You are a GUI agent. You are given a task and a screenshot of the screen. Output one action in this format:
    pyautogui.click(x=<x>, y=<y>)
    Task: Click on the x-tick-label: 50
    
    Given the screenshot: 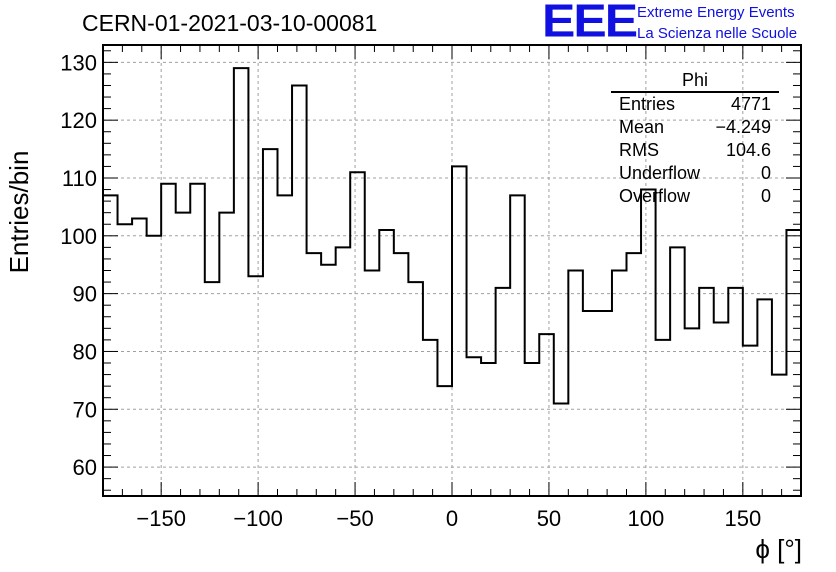 What is the action you would take?
    pyautogui.click(x=549, y=518)
    